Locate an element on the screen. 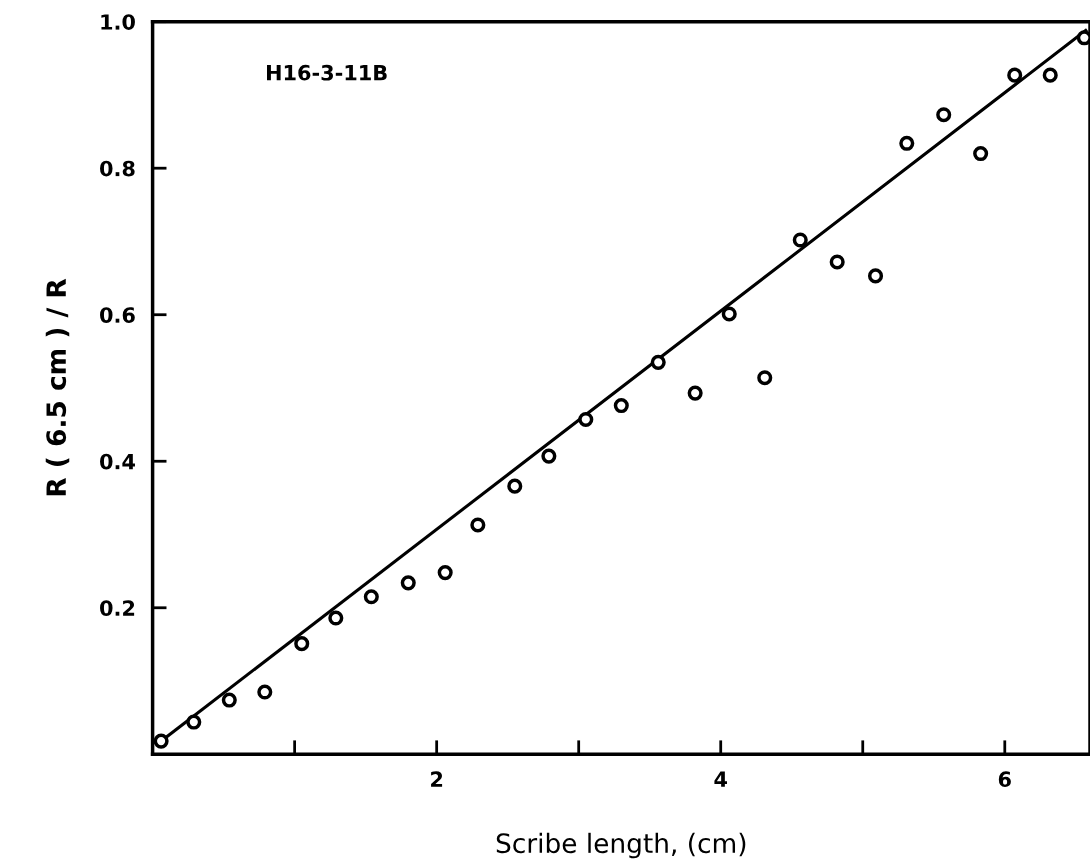  y-tick-label: 0.4 is located at coordinates (117, 461).